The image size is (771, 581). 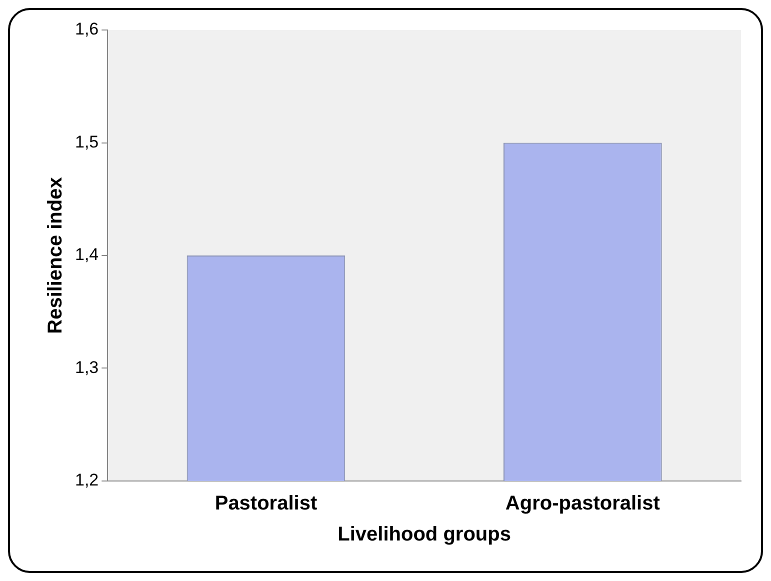 What do you see at coordinates (86, 480) in the screenshot?
I see `y-tick-label: 1,2` at bounding box center [86, 480].